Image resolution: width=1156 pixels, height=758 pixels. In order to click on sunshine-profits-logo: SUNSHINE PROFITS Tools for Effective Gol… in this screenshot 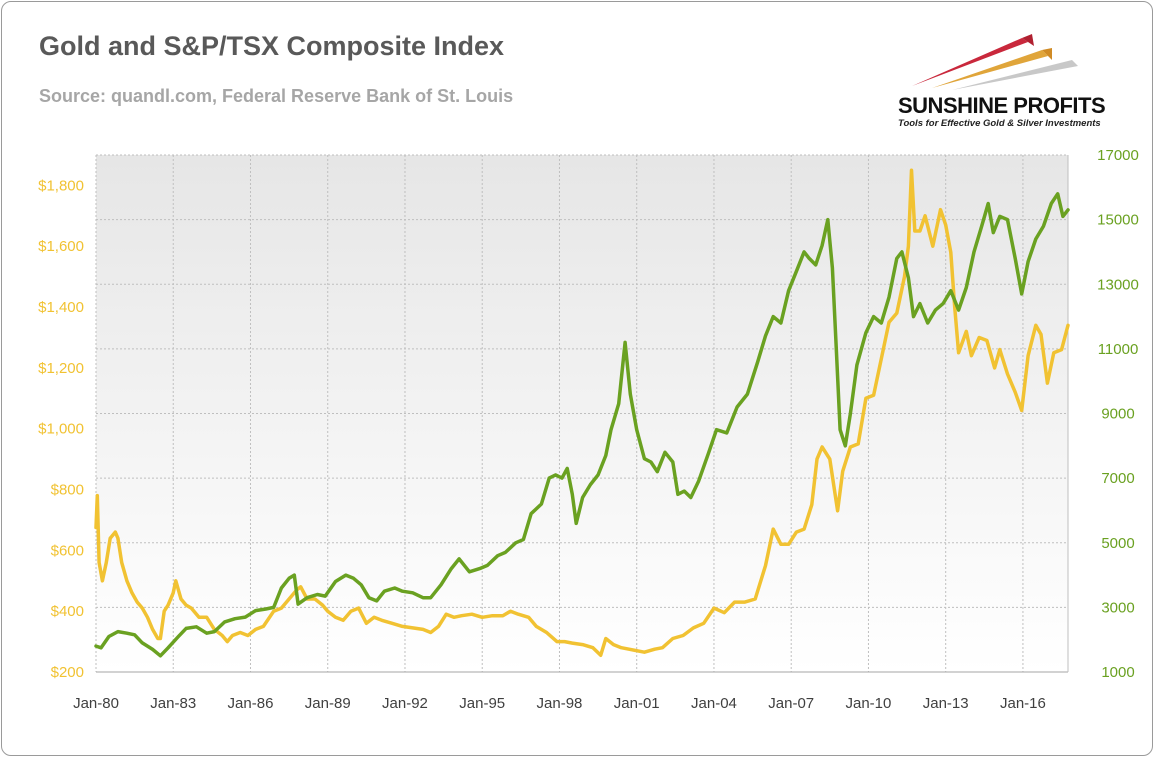, I will do `click(1012, 85)`.